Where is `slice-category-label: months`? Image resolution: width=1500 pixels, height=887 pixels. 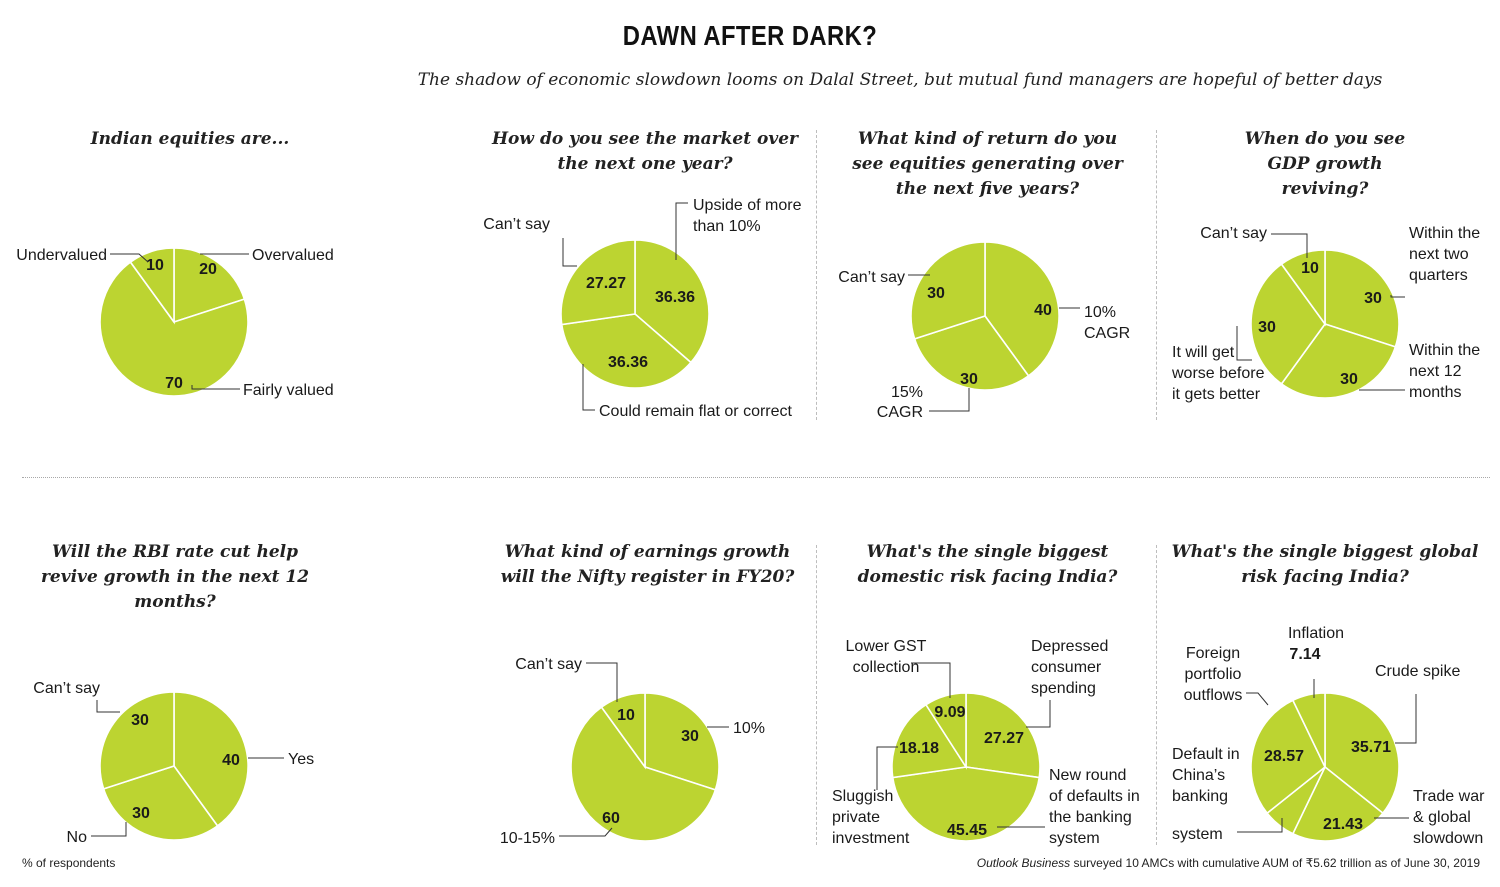
slice-category-label: months is located at coordinates (1435, 392).